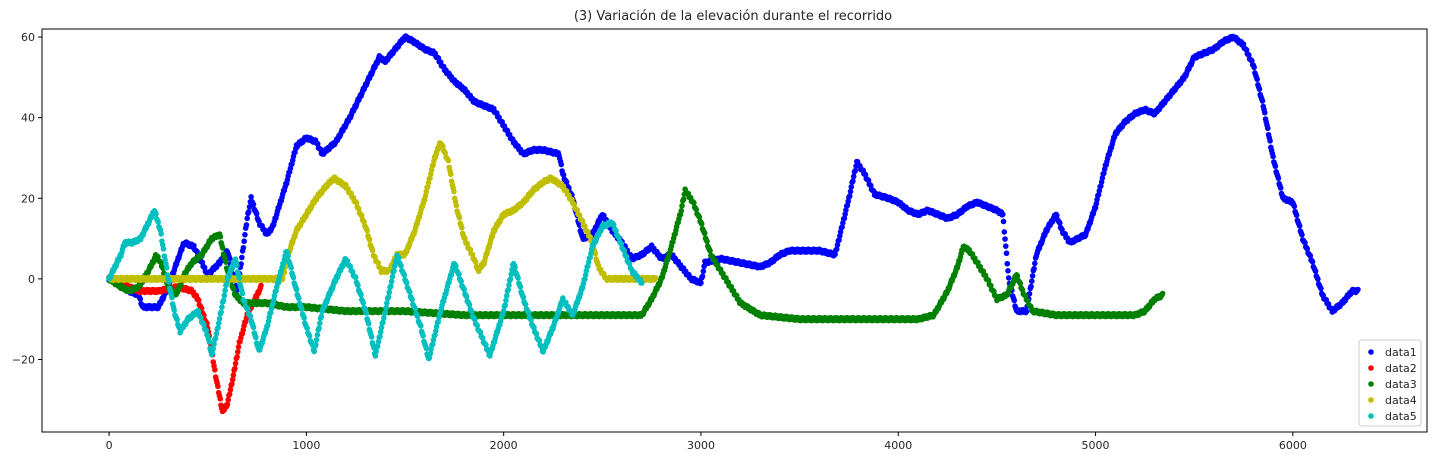  Describe the element at coordinates (504, 445) in the screenshot. I see `x-tick-label: 2000` at that location.